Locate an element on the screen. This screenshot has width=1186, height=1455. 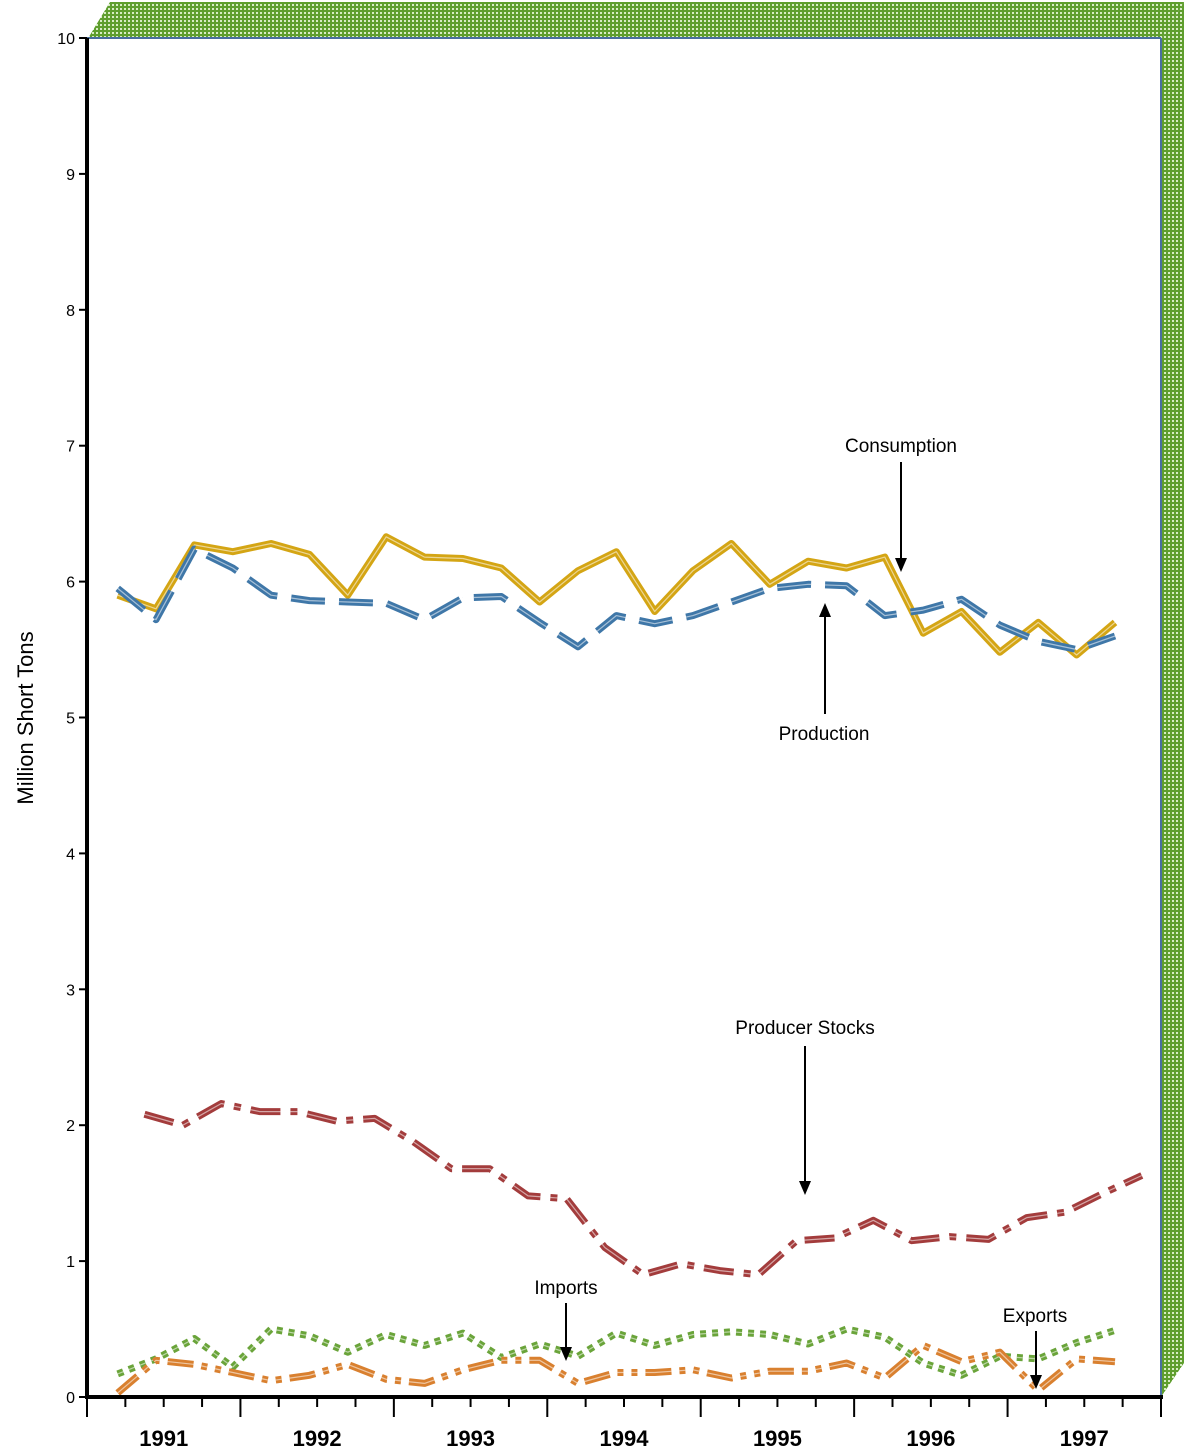
y-axis-label: Million Short Tons is located at coordinates (25, 717).